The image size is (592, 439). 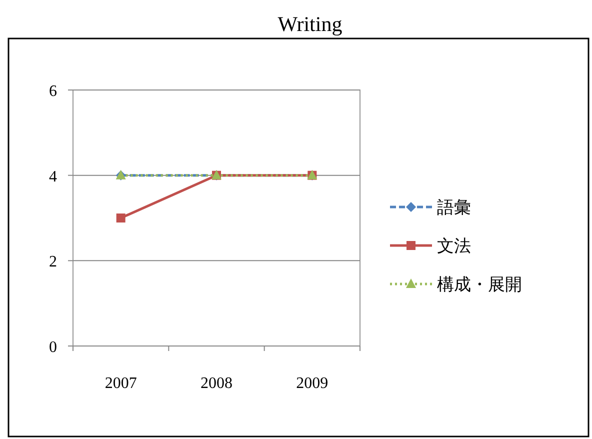 I want to click on y-tick-label: 6, so click(x=53, y=91).